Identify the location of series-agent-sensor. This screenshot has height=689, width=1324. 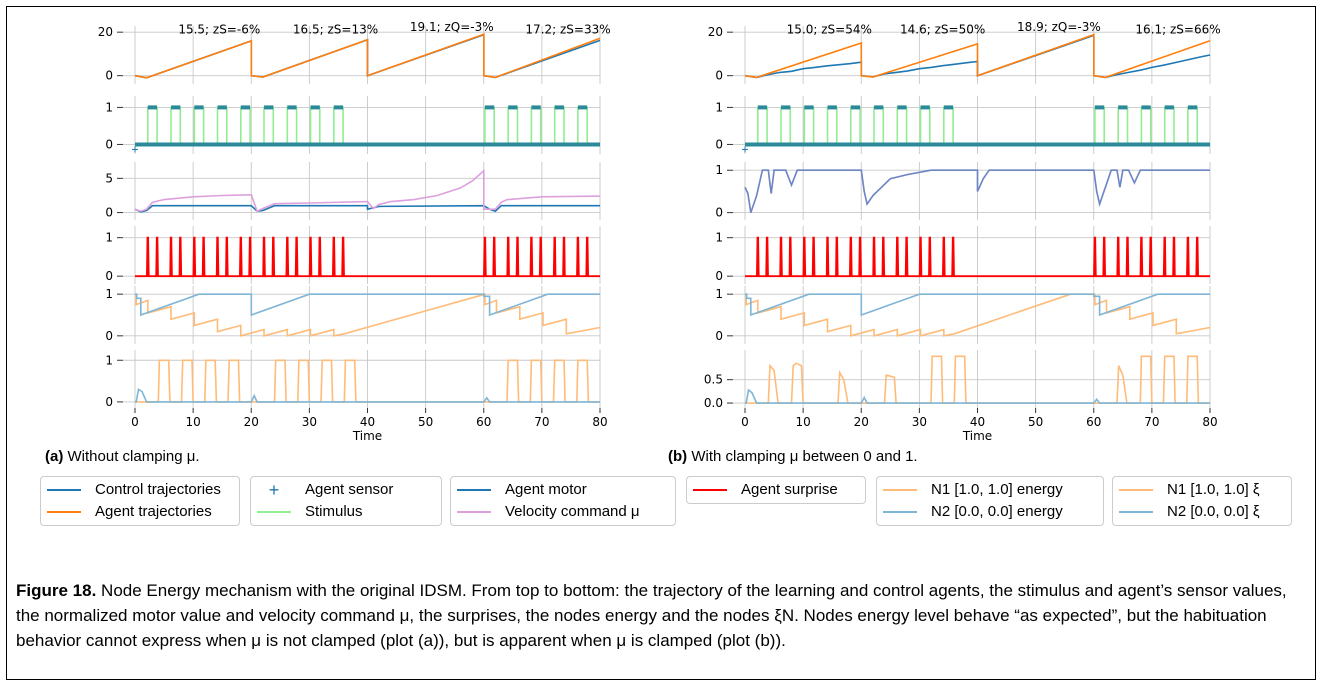
(976, 129).